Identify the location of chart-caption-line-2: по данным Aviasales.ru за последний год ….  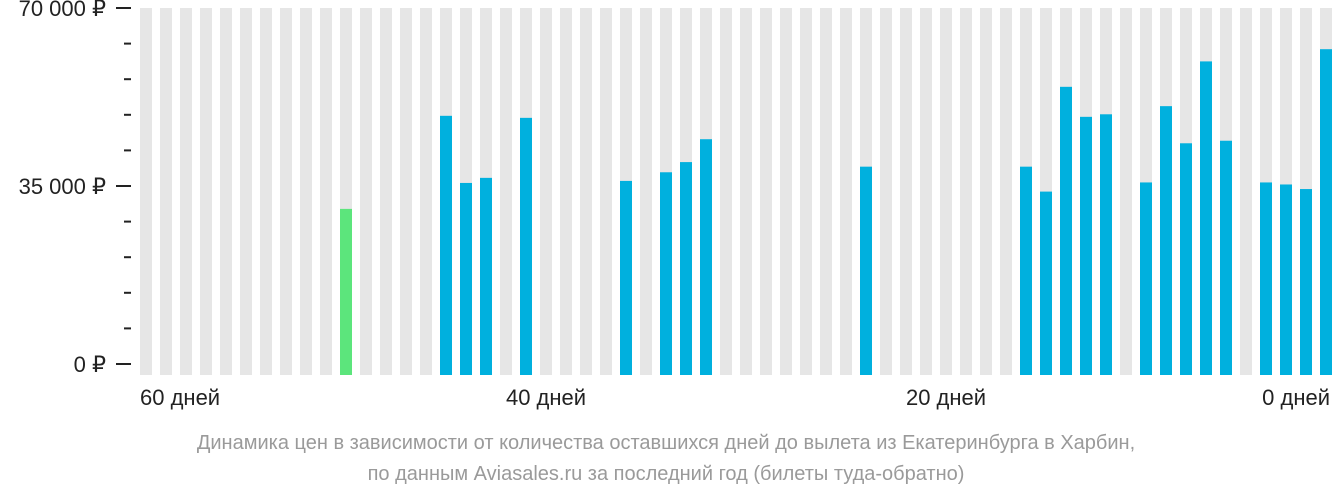
(666, 474).